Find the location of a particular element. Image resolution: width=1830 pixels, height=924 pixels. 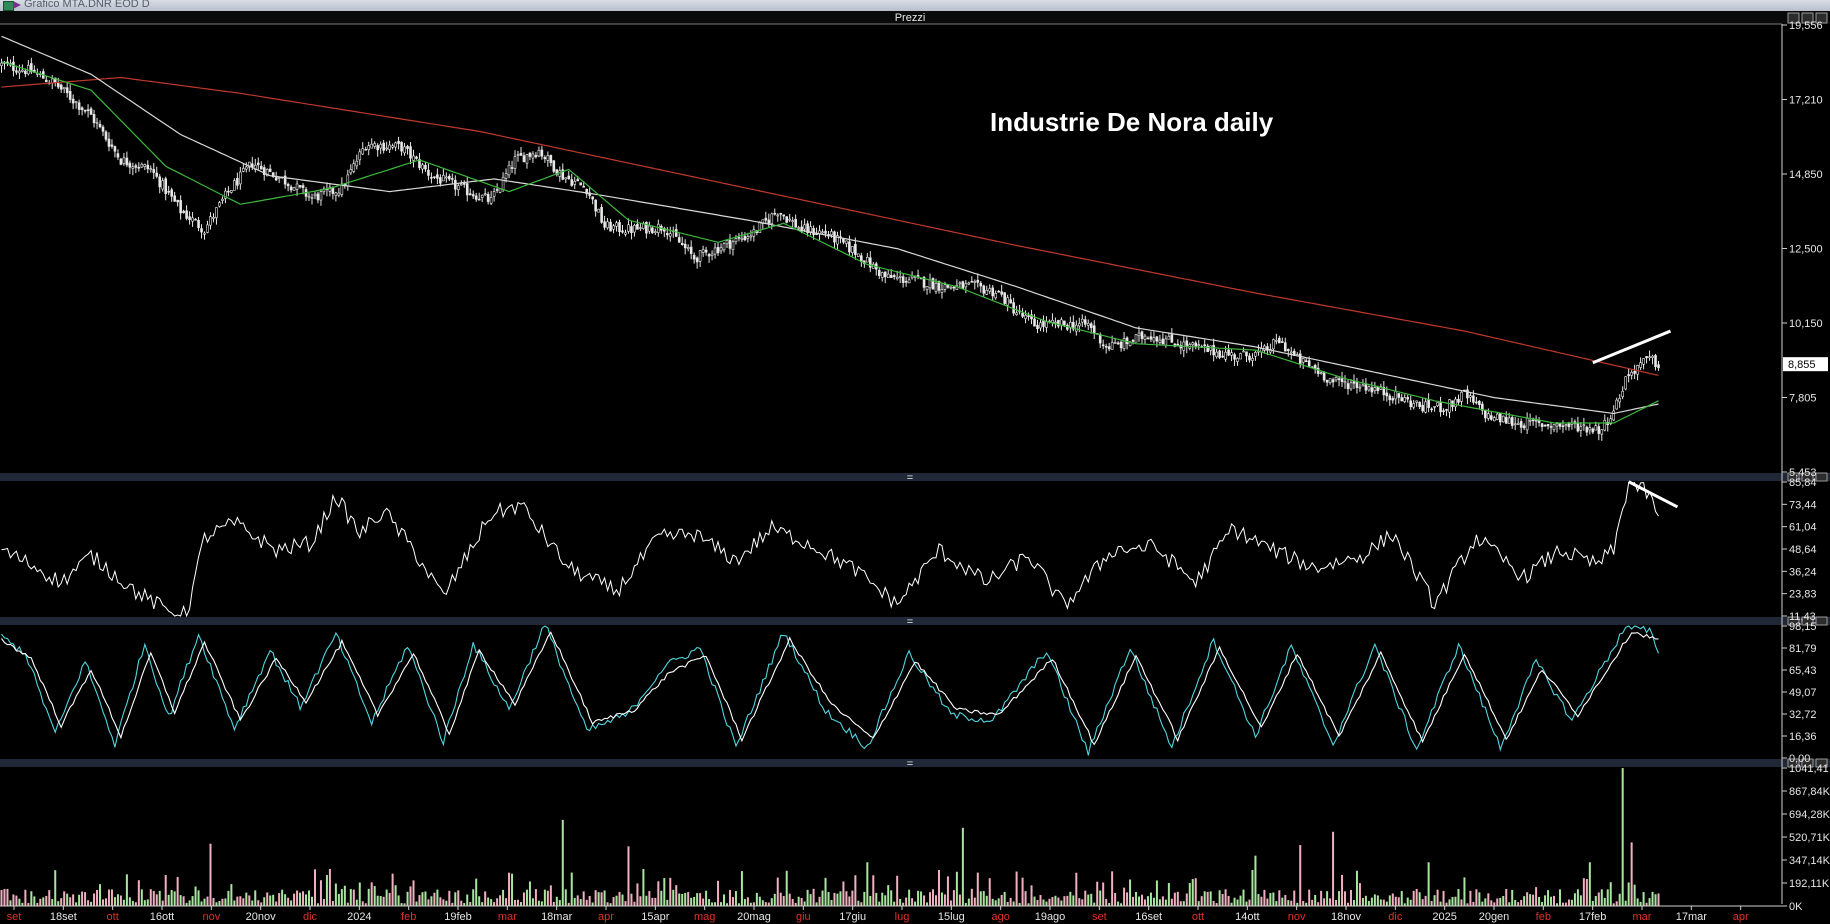

y-tick-label: 17,210 is located at coordinates (1806, 101).